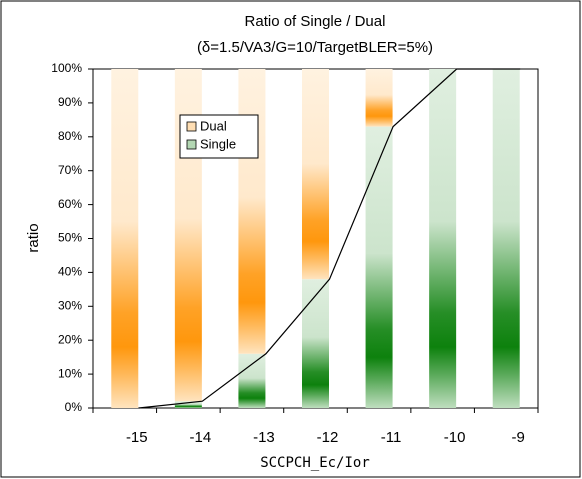  What do you see at coordinates (33, 237) in the screenshot?
I see `y-axis-label: ratio` at bounding box center [33, 237].